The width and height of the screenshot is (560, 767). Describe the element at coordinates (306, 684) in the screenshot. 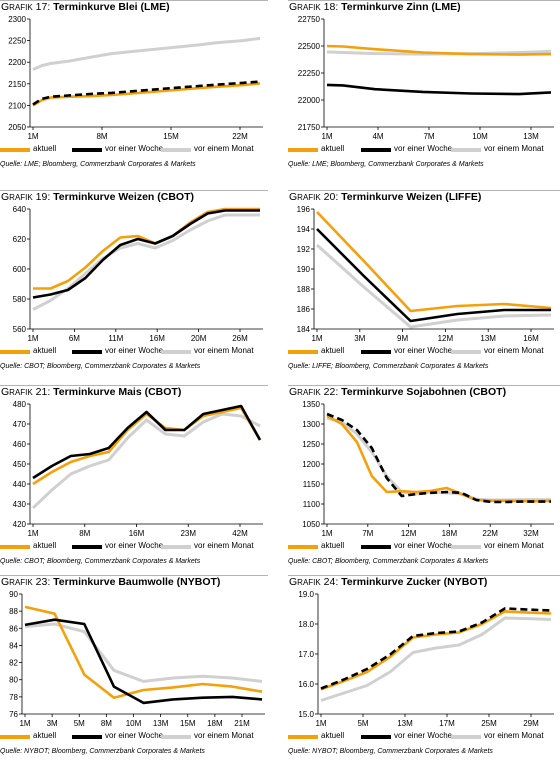

I see `y-tick-label: 16.0` at that location.